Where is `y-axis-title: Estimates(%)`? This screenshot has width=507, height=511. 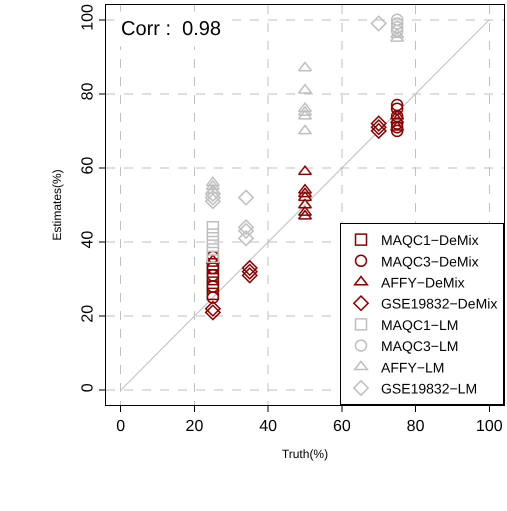
y-axis-title: Estimates(%) is located at coordinates (57, 205).